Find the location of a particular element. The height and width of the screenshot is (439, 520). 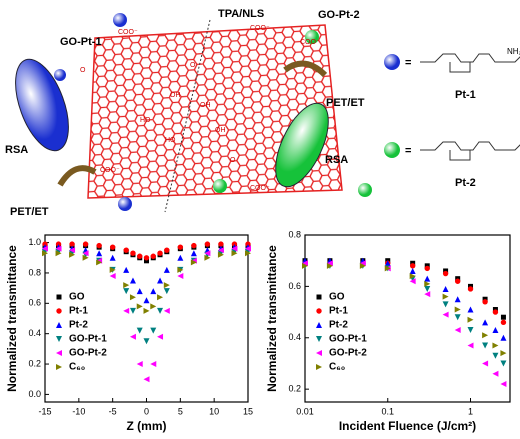

label: PET/ET is located at coordinates (29, 212).